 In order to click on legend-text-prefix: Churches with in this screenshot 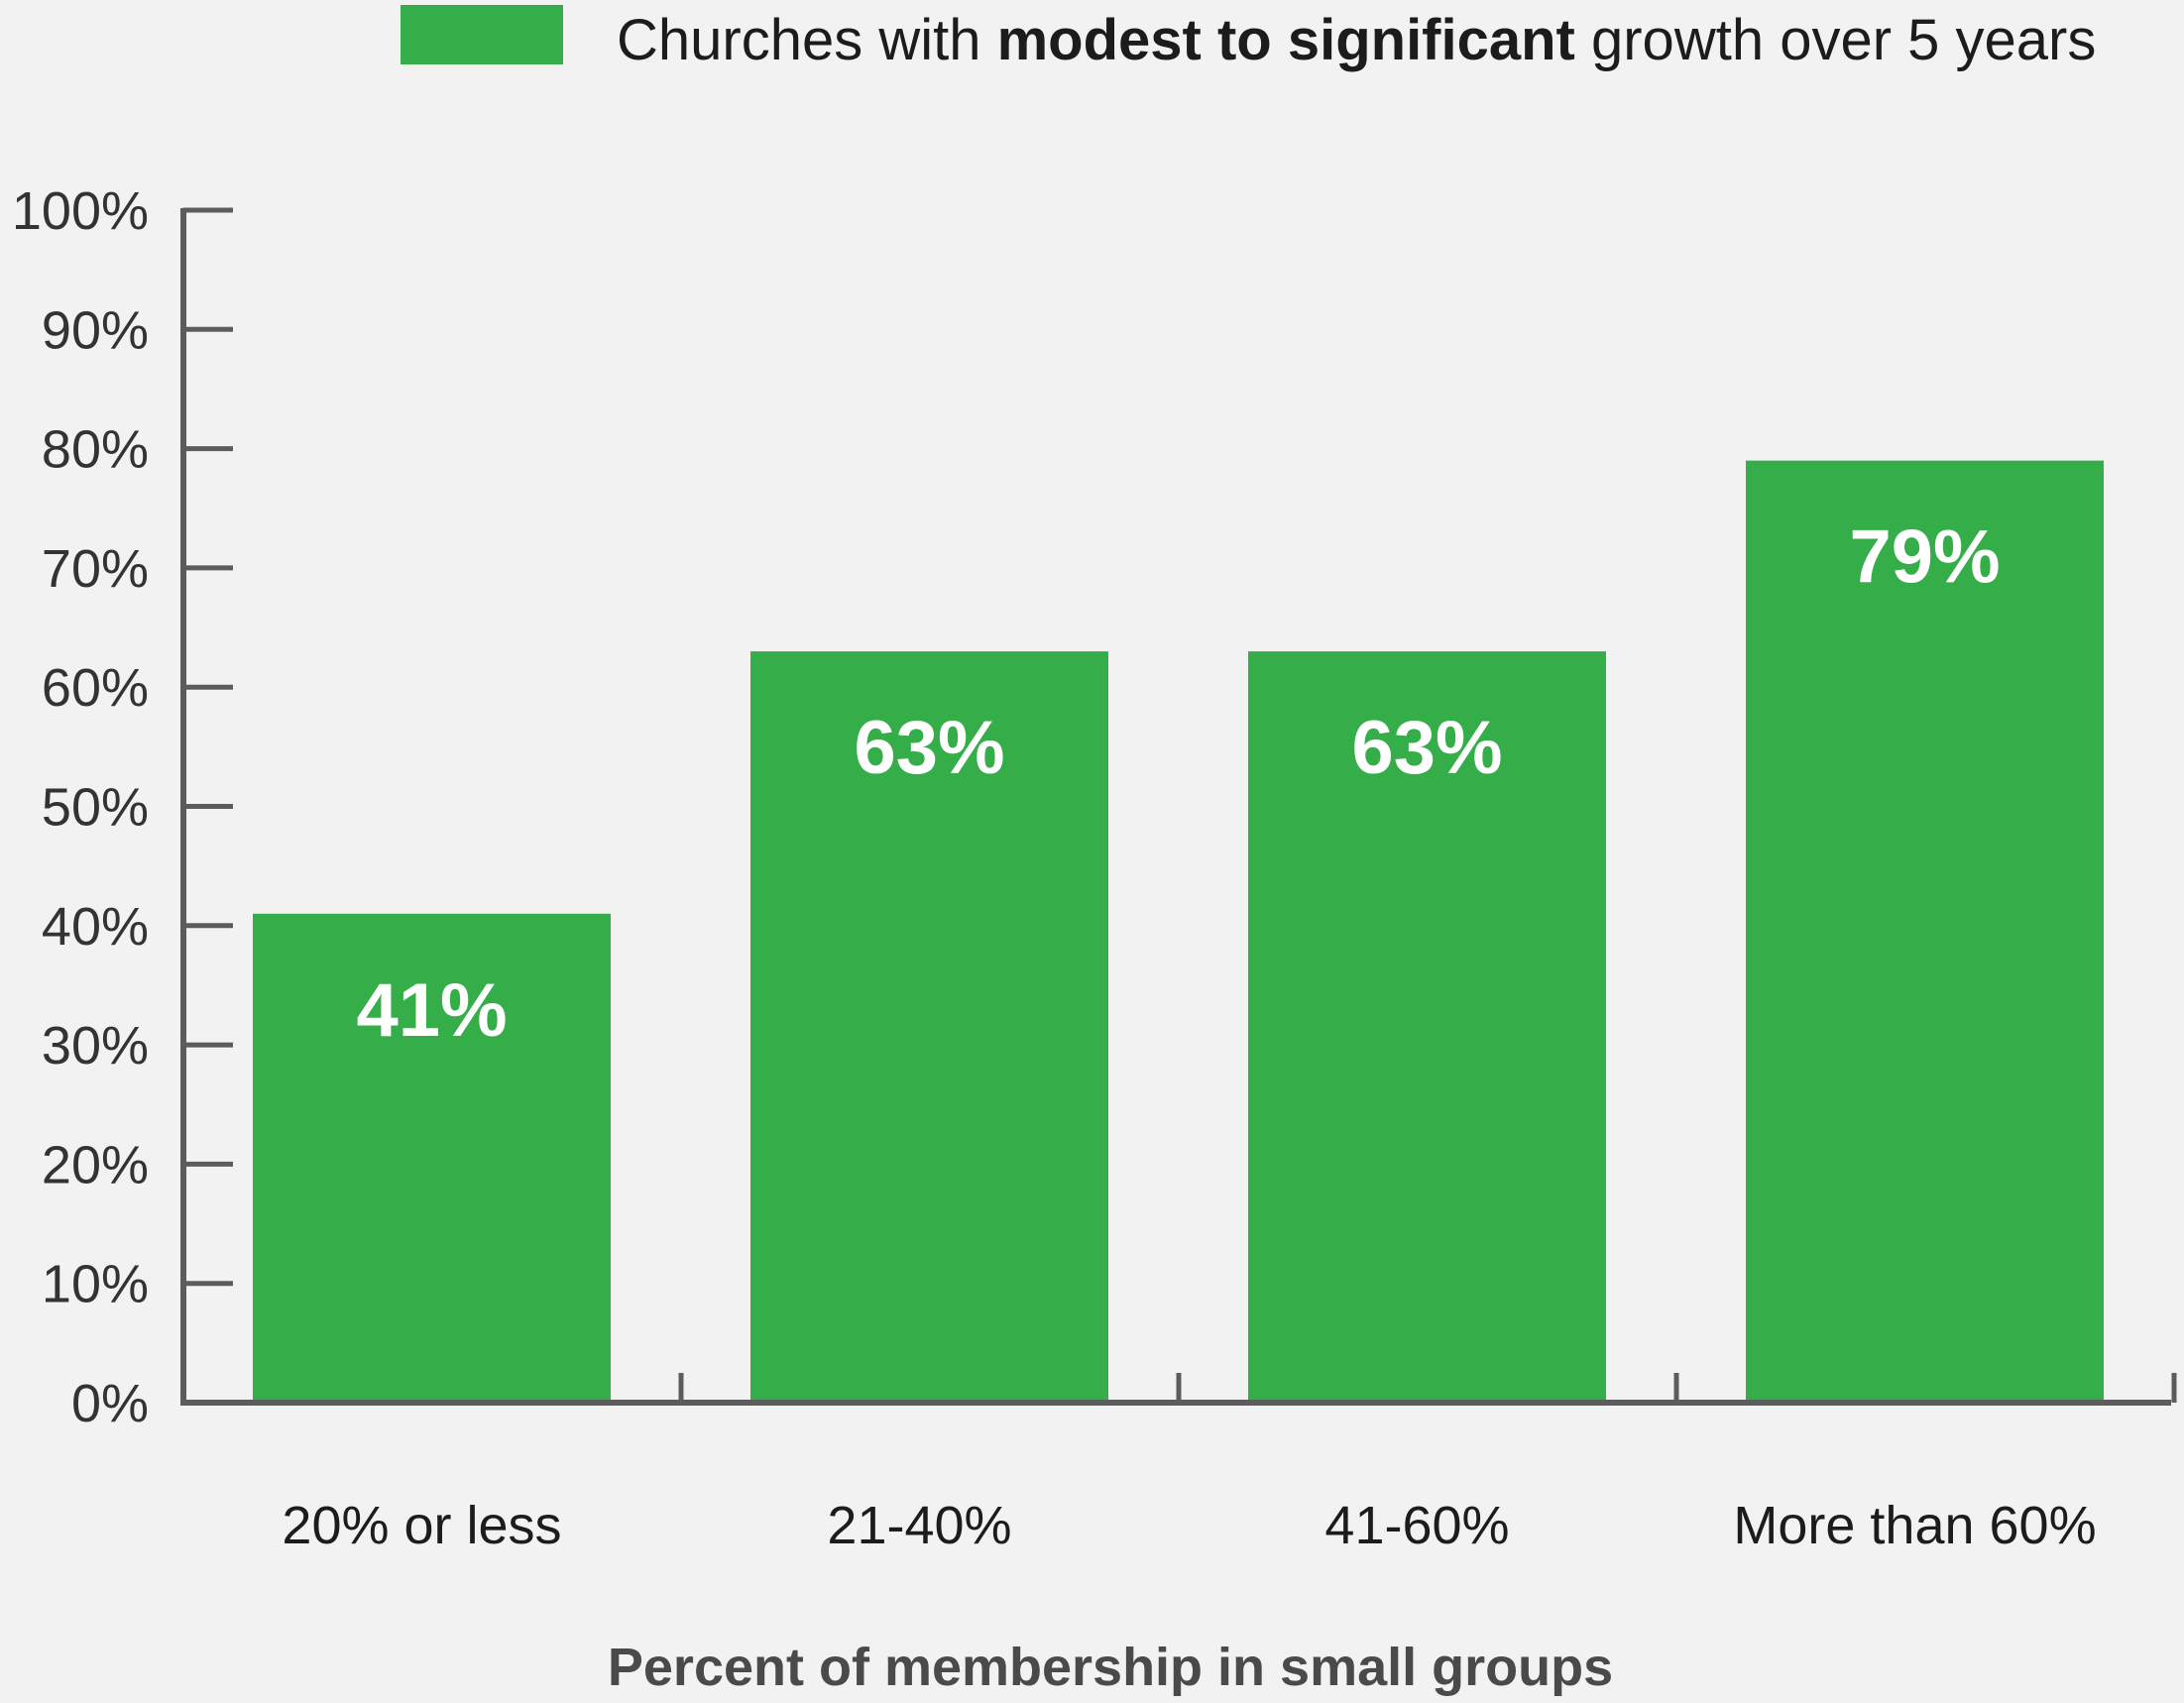, I will do `click(807, 40)`.